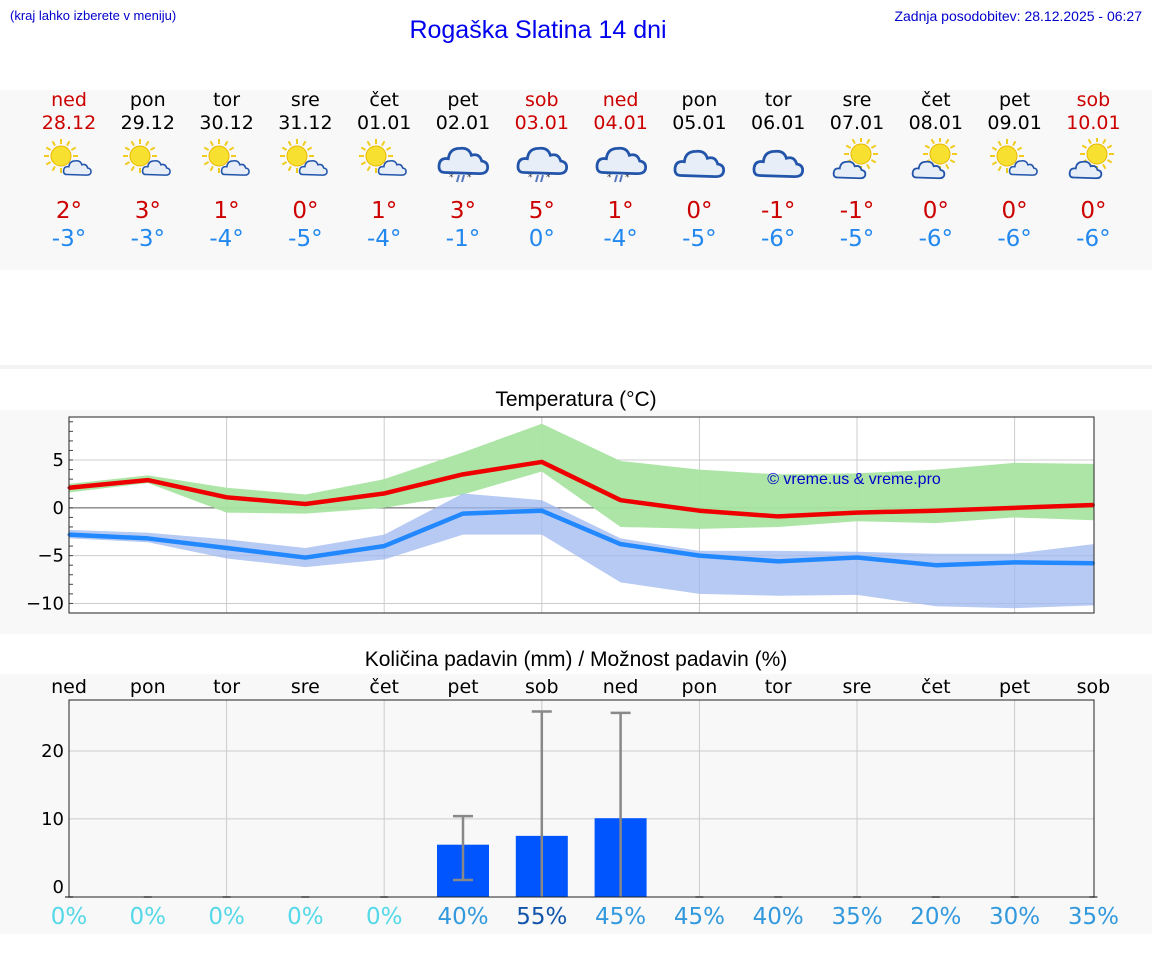  Describe the element at coordinates (227, 687) in the screenshot. I see `precip-day-label: tor` at that location.